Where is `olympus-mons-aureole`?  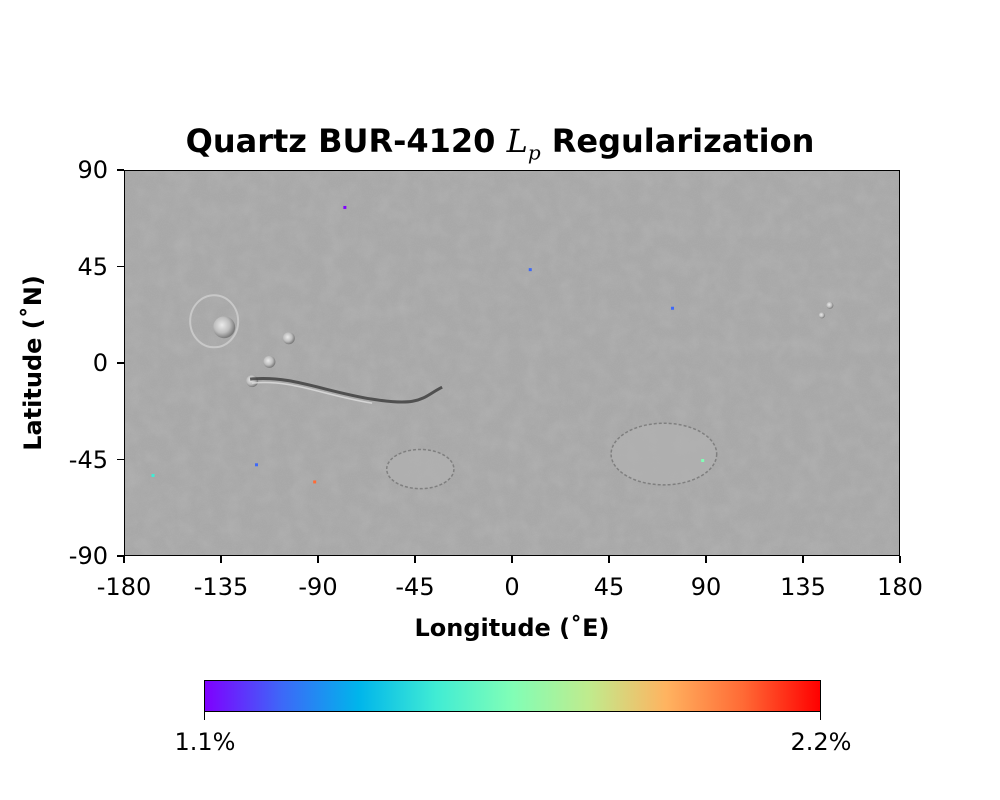 olympus-mons-aureole is located at coordinates (214, 321).